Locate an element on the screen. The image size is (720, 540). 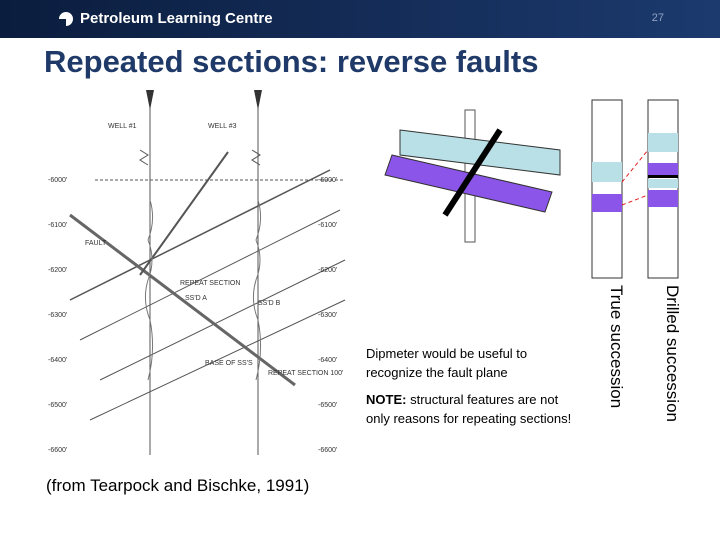
header-bar: Petroleum Learning Centre 27 is located at coordinates (360, 19).